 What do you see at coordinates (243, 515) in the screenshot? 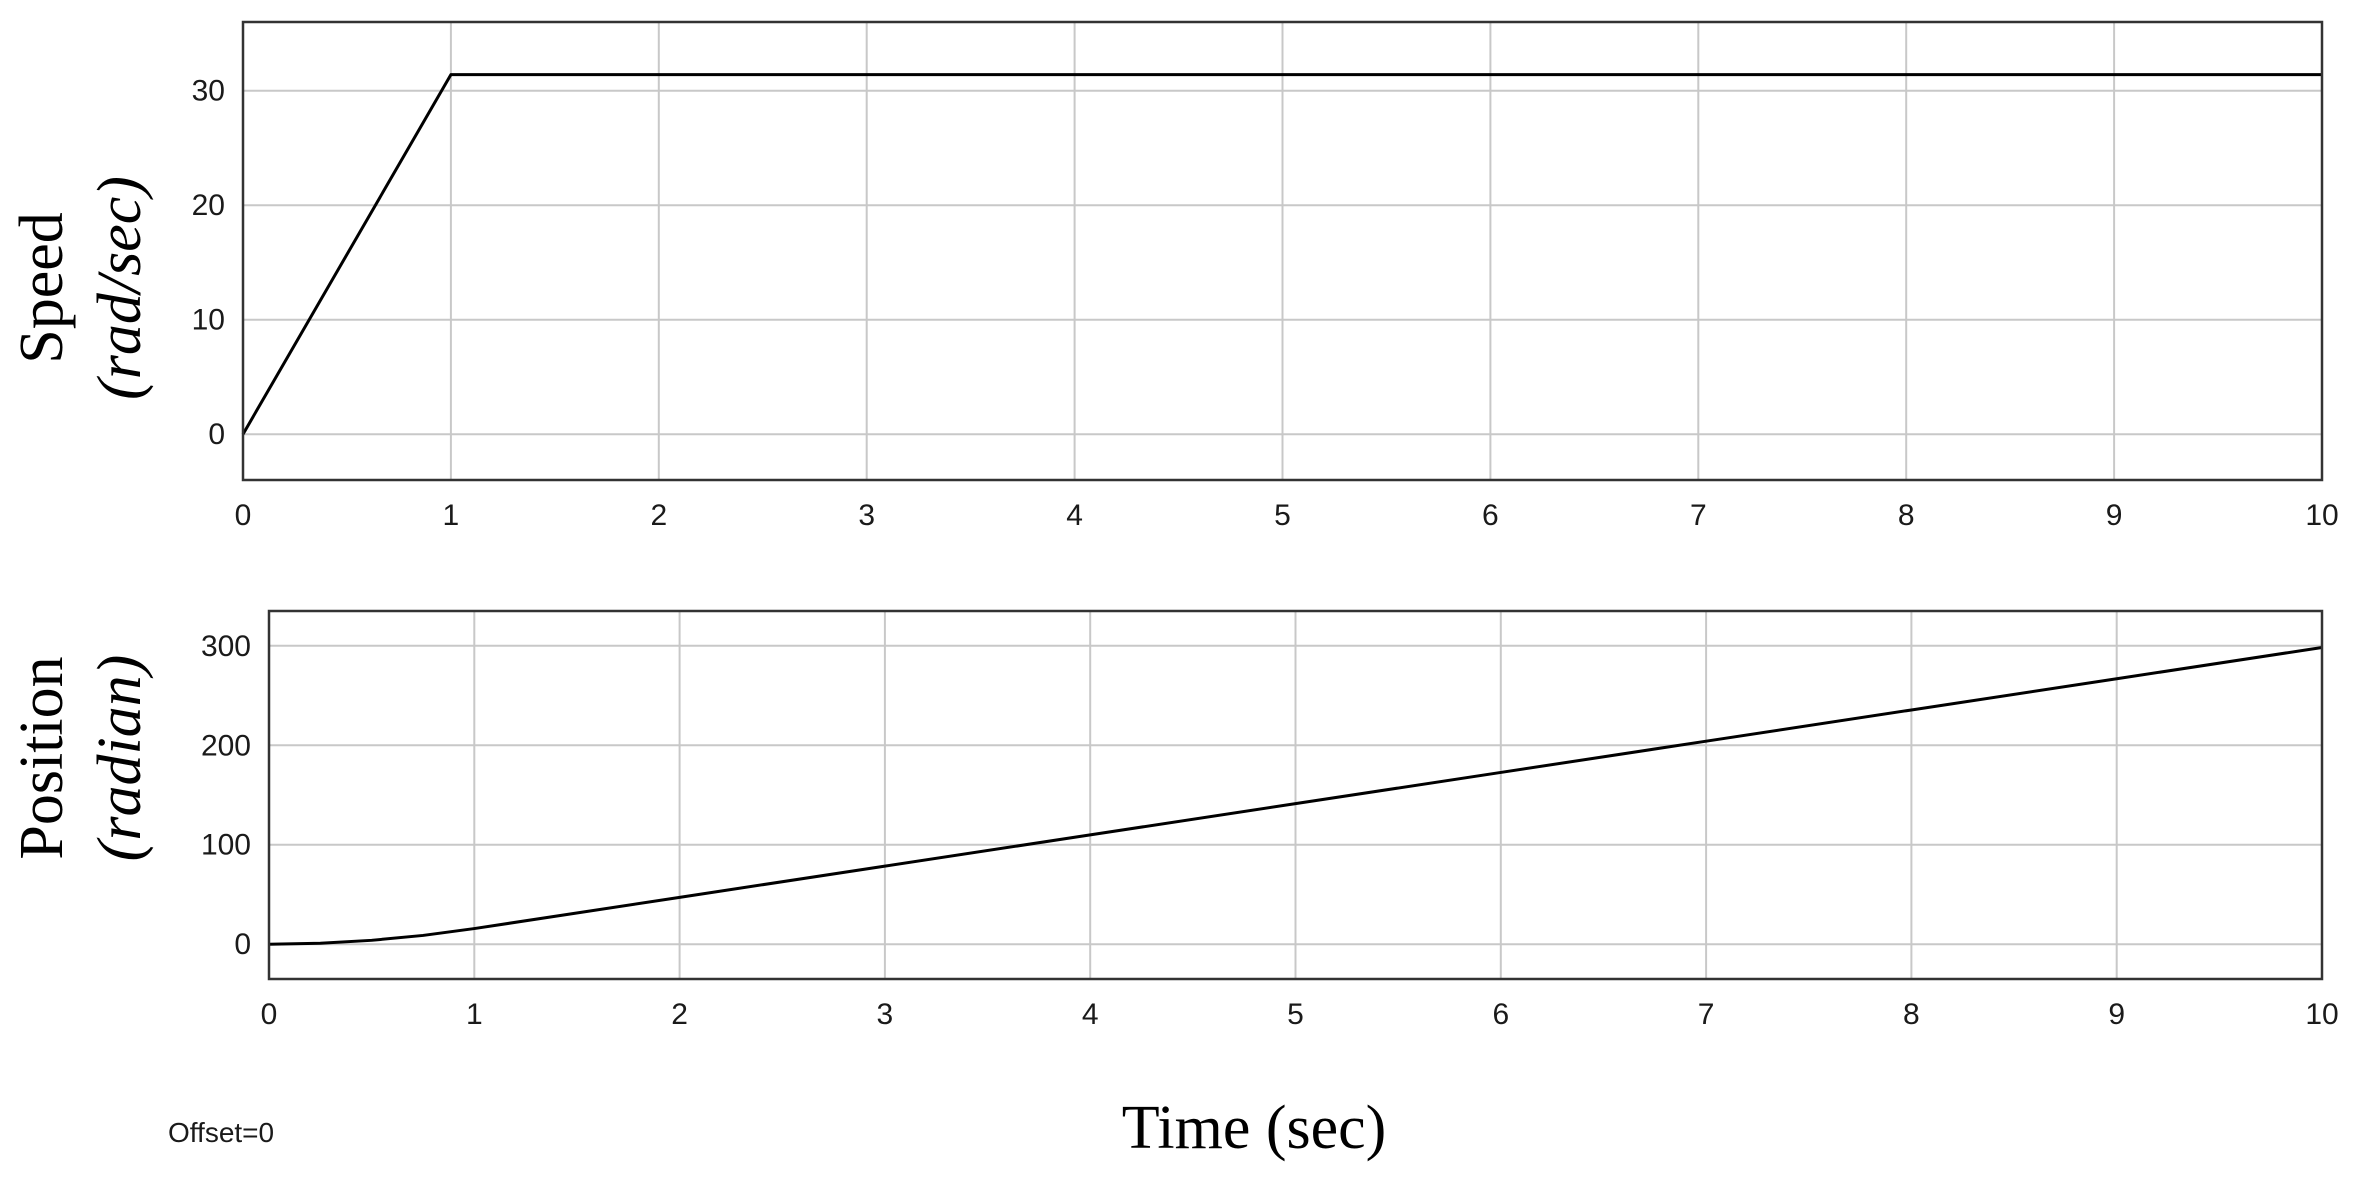
I see `speed-x-tick-label: 0` at bounding box center [243, 515].